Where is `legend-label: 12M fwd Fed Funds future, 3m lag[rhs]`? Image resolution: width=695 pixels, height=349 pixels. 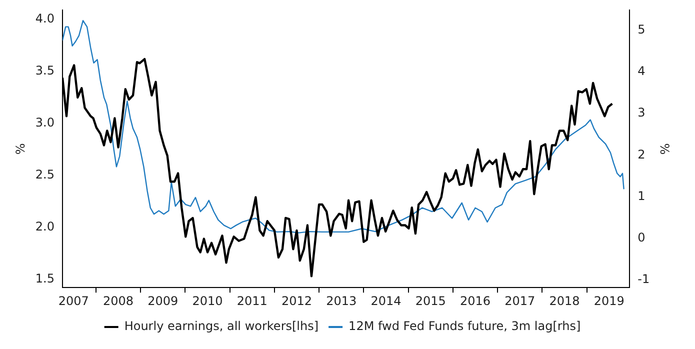 legend-label: 12M fwd Fed Funds future, 3m lag[rhs] is located at coordinates (464, 326).